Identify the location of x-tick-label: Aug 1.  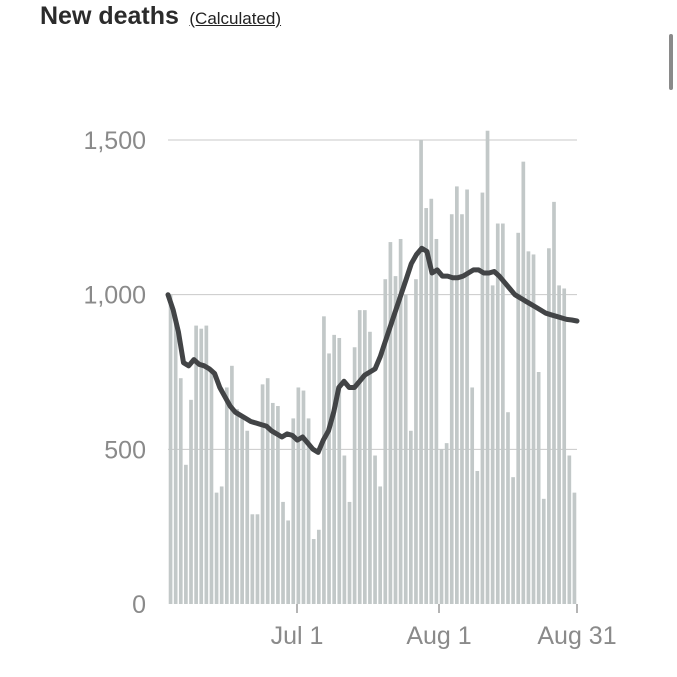
(438, 636).